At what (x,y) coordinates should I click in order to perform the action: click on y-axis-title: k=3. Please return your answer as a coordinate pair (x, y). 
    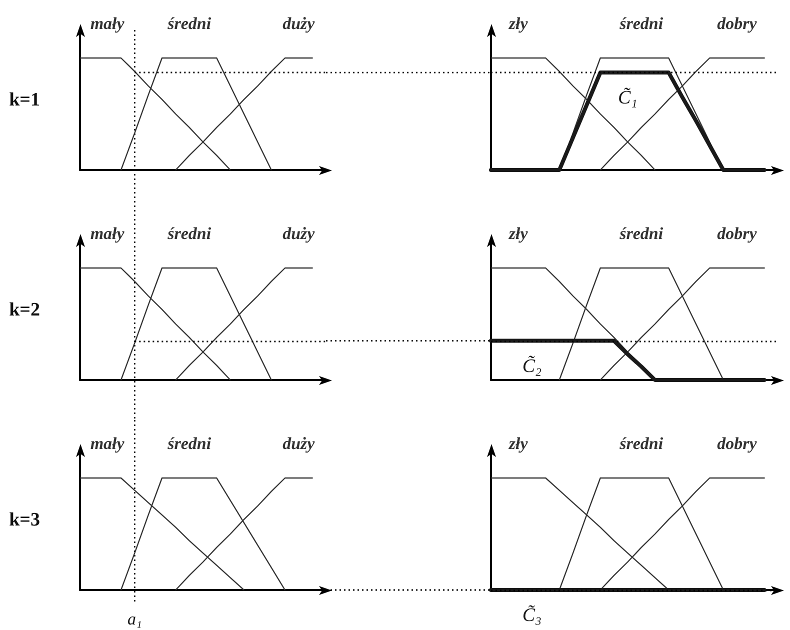
    Looking at the image, I should click on (24, 520).